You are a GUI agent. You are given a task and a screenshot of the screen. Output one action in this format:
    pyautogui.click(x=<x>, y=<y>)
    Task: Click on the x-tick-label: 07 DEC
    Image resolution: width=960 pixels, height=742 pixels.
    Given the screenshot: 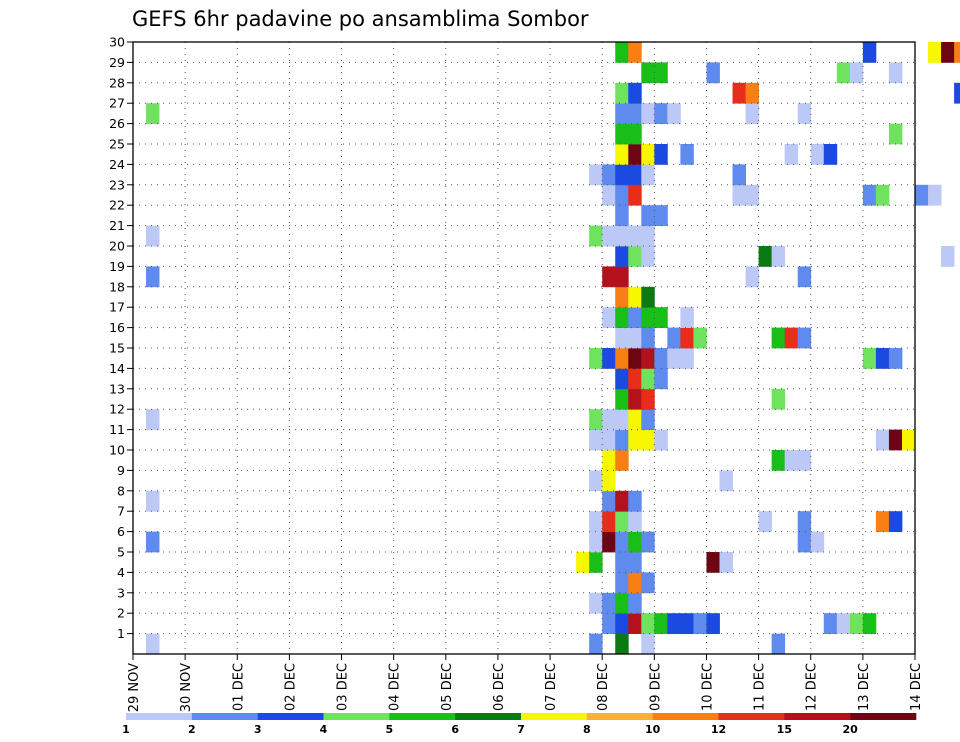 What is the action you would take?
    pyautogui.click(x=551, y=687)
    